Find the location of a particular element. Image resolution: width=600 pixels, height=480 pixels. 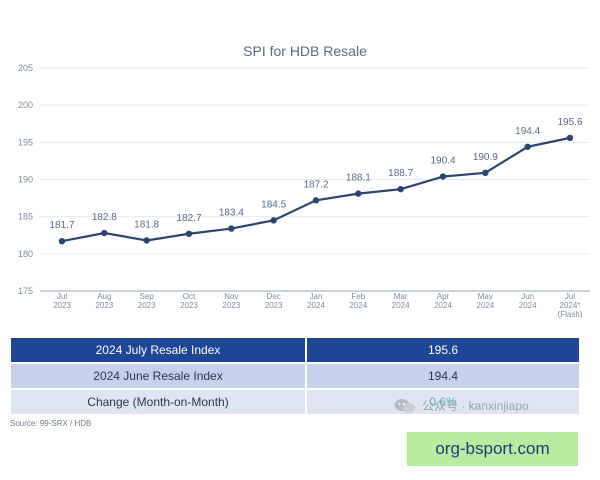

table-row: Change (Month-on-Month) 0.6% is located at coordinates (295, 402).